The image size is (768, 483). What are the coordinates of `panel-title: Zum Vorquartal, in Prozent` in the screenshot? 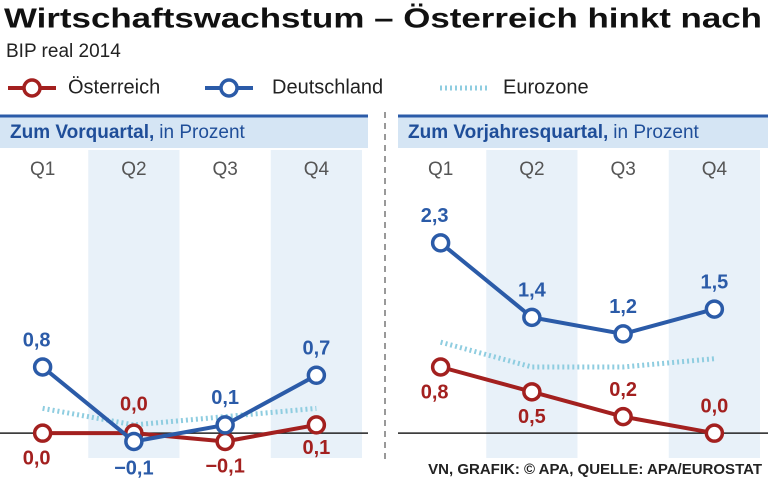 It's located at (128, 132).